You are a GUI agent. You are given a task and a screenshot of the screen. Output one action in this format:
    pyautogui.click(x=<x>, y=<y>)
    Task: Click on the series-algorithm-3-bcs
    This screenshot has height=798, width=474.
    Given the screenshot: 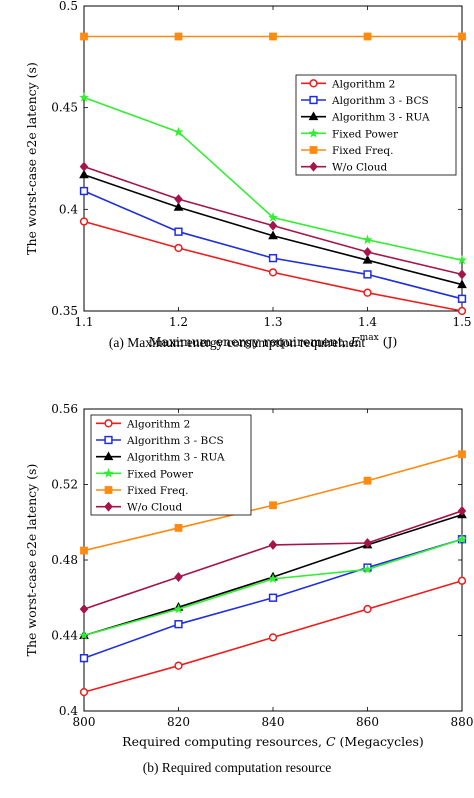 What is the action you would take?
    pyautogui.click(x=273, y=244)
    